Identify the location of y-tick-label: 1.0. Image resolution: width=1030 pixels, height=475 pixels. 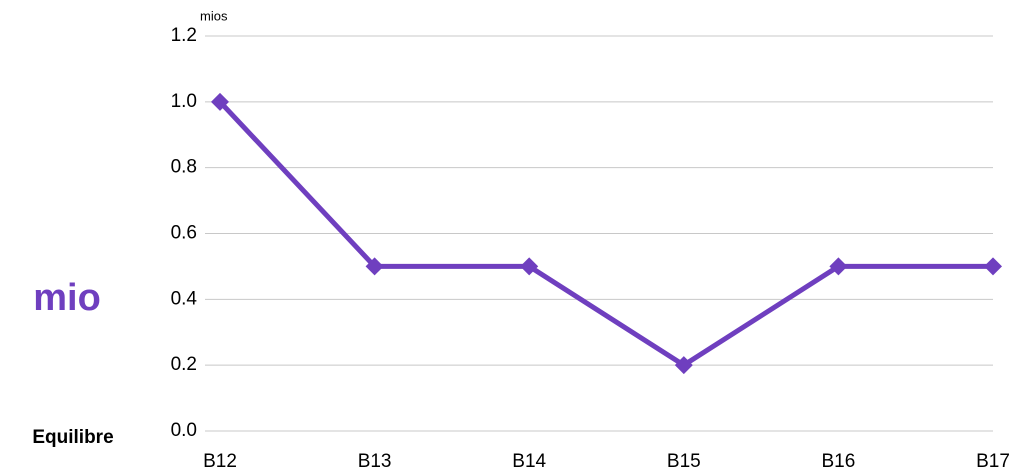
(184, 101).